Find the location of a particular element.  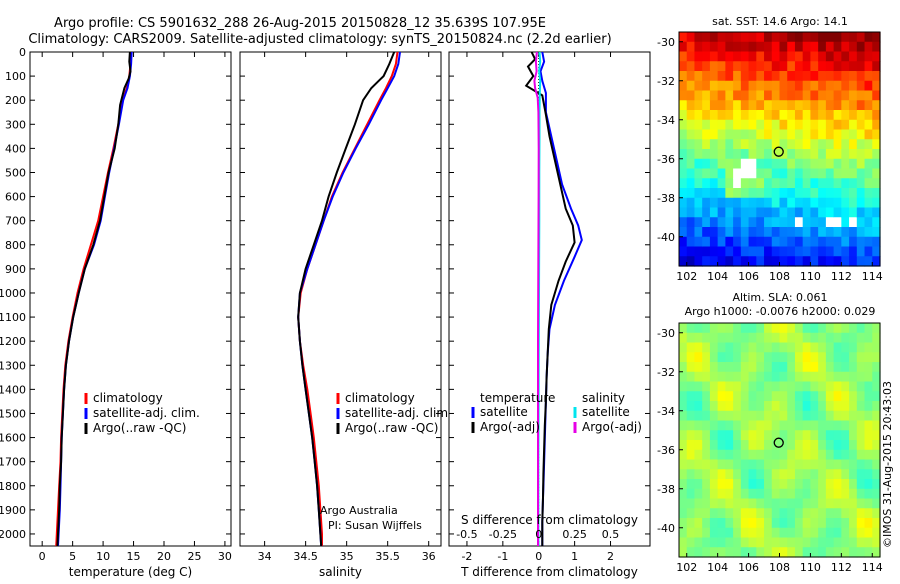

map-x-tick-label: 104 is located at coordinates (717, 567).